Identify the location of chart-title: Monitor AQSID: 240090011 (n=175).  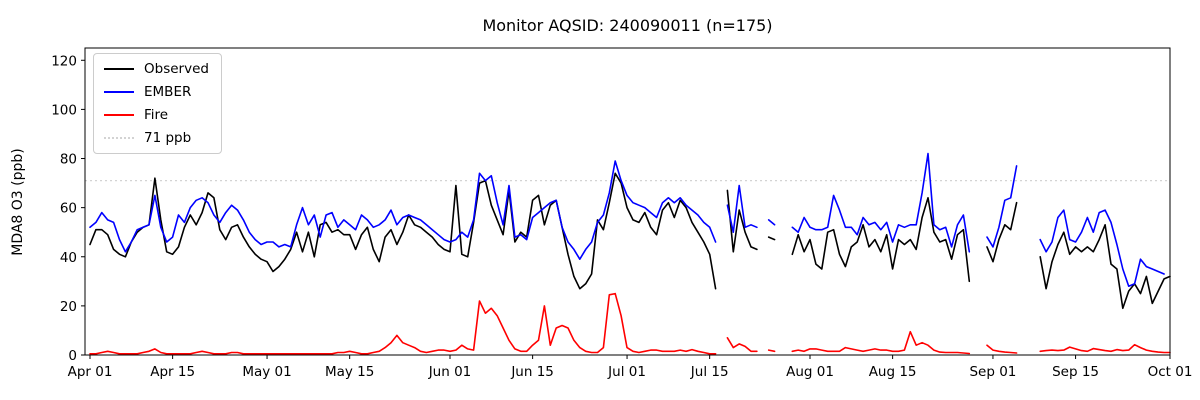
(627, 25).